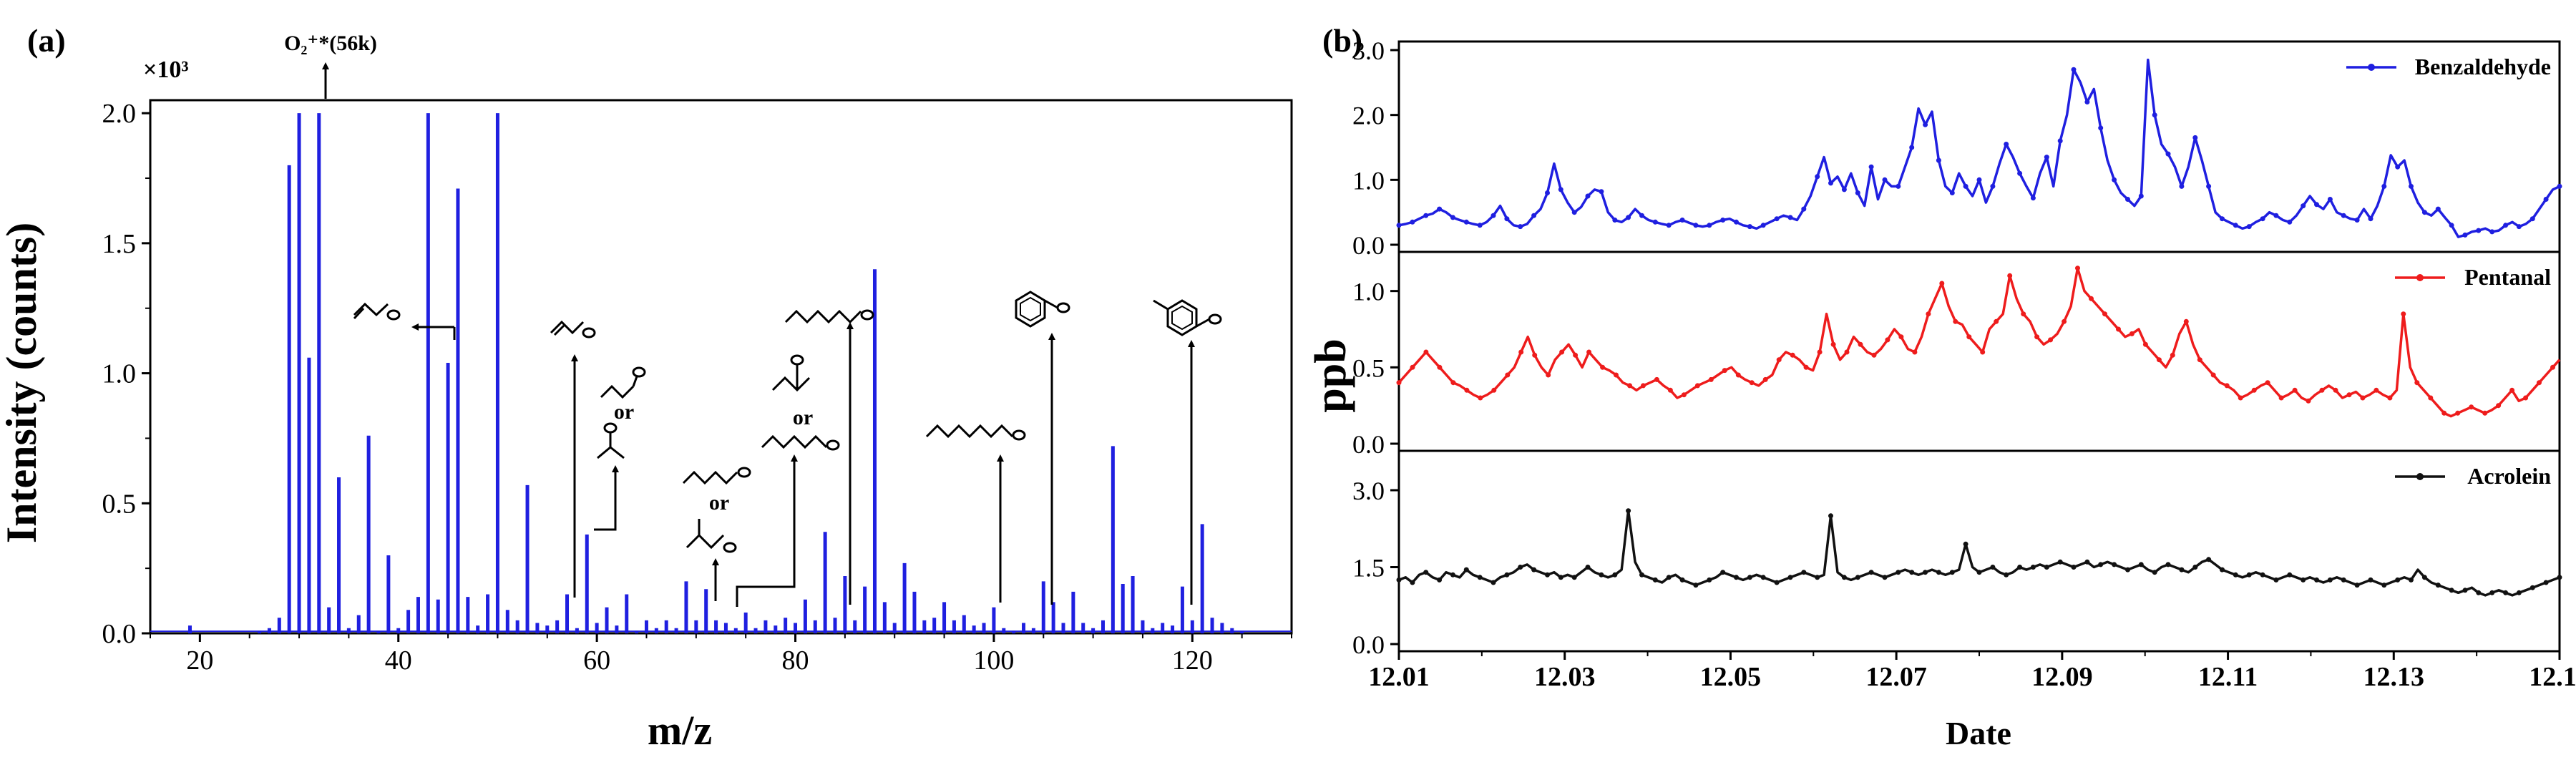 The image size is (2576, 760). What do you see at coordinates (803, 417) in the screenshot?
I see `or-label-3: or` at bounding box center [803, 417].